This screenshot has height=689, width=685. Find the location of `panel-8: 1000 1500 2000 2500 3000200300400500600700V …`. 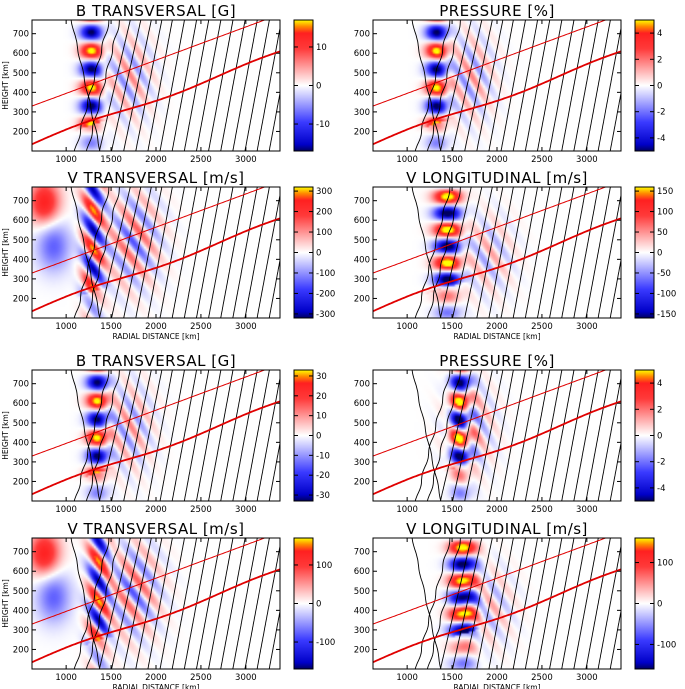

panel-8: 1000 1500 2000 2500 3000200300400500600700V … is located at coordinates (515, 604).